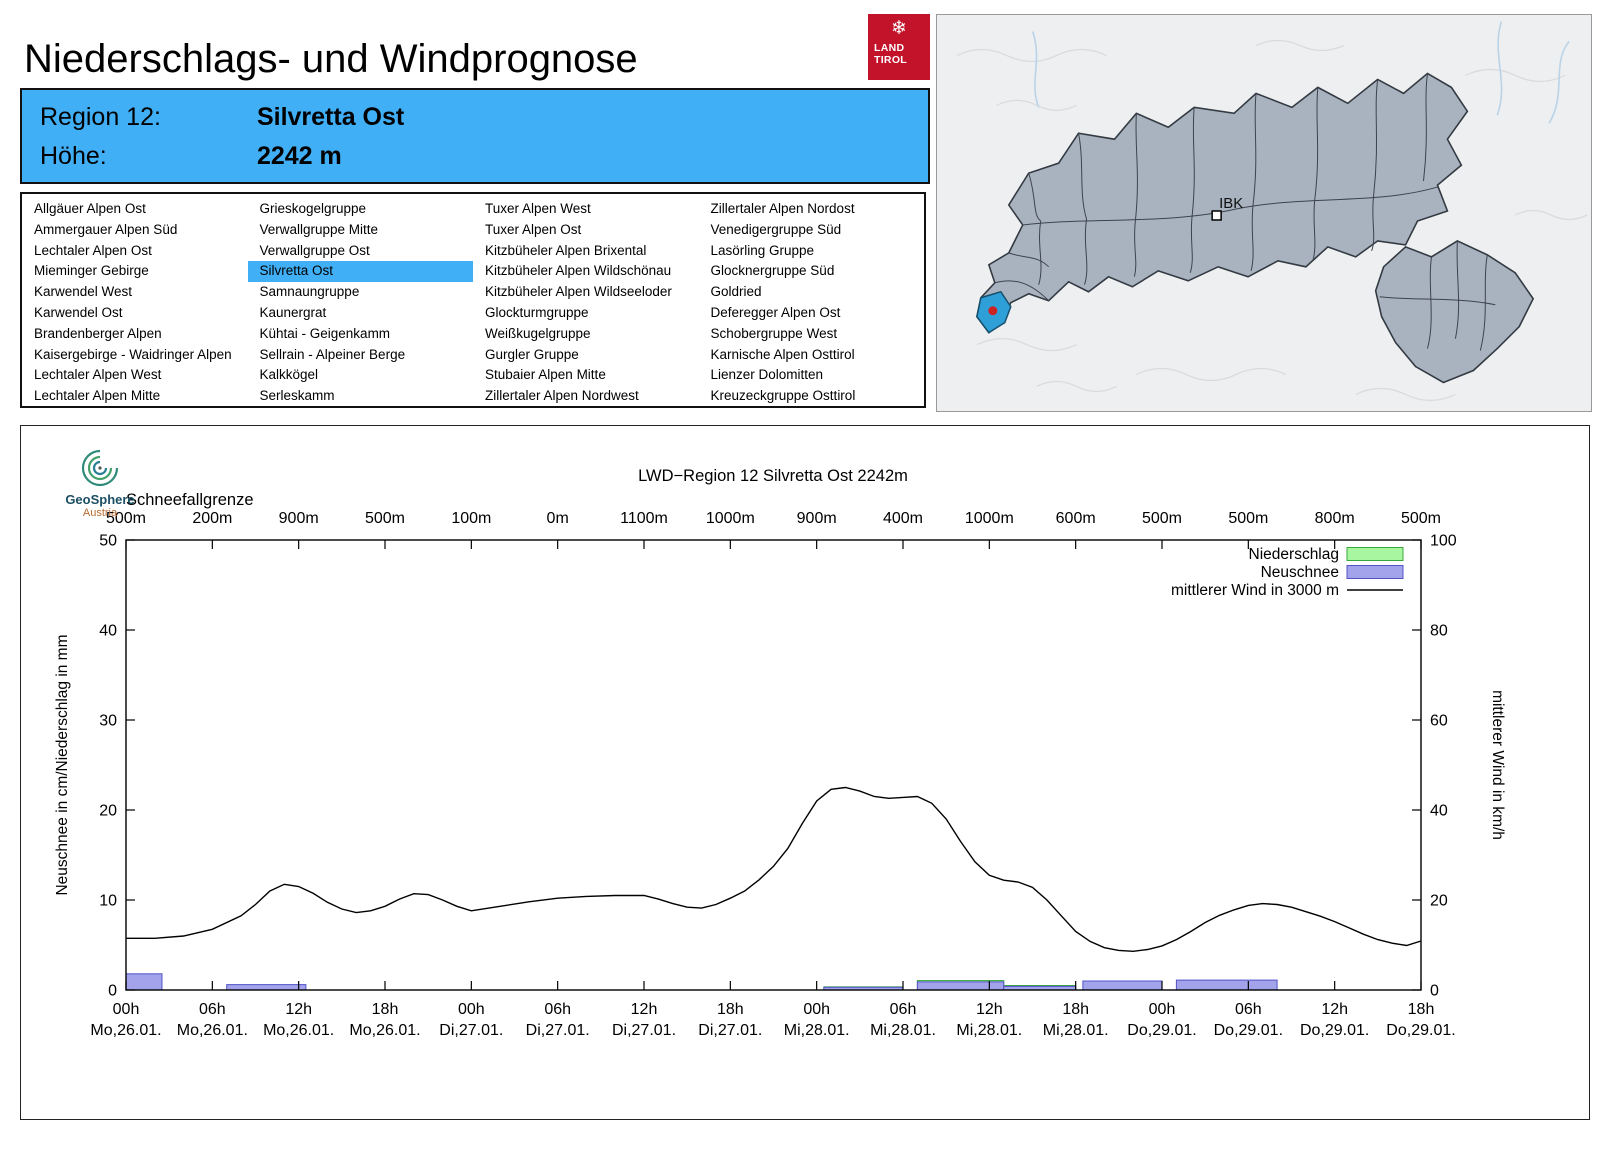 The width and height of the screenshot is (1600, 1153). What do you see at coordinates (106, 229) in the screenshot?
I see `region-list-item: Ammergauer Alpen Süd` at bounding box center [106, 229].